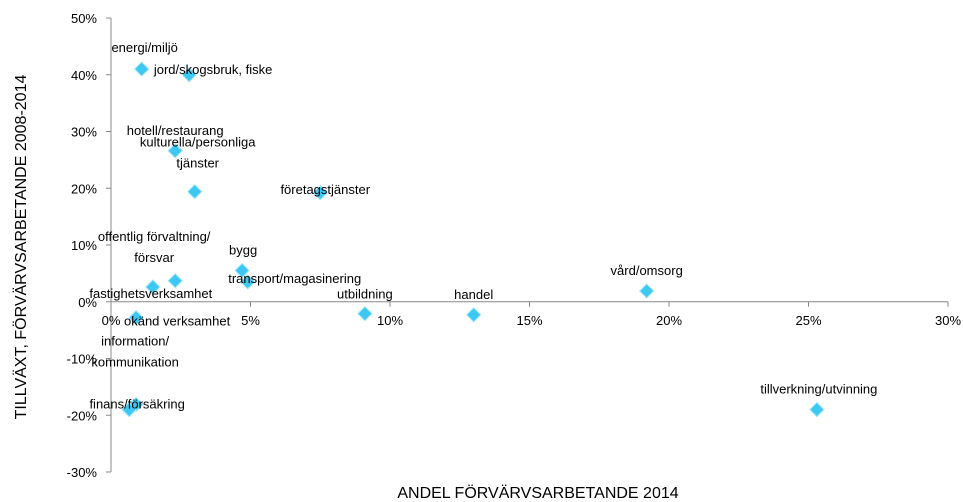 The image size is (963, 502). What do you see at coordinates (82, 415) in the screenshot?
I see `y-tick-label: -20%` at bounding box center [82, 415].